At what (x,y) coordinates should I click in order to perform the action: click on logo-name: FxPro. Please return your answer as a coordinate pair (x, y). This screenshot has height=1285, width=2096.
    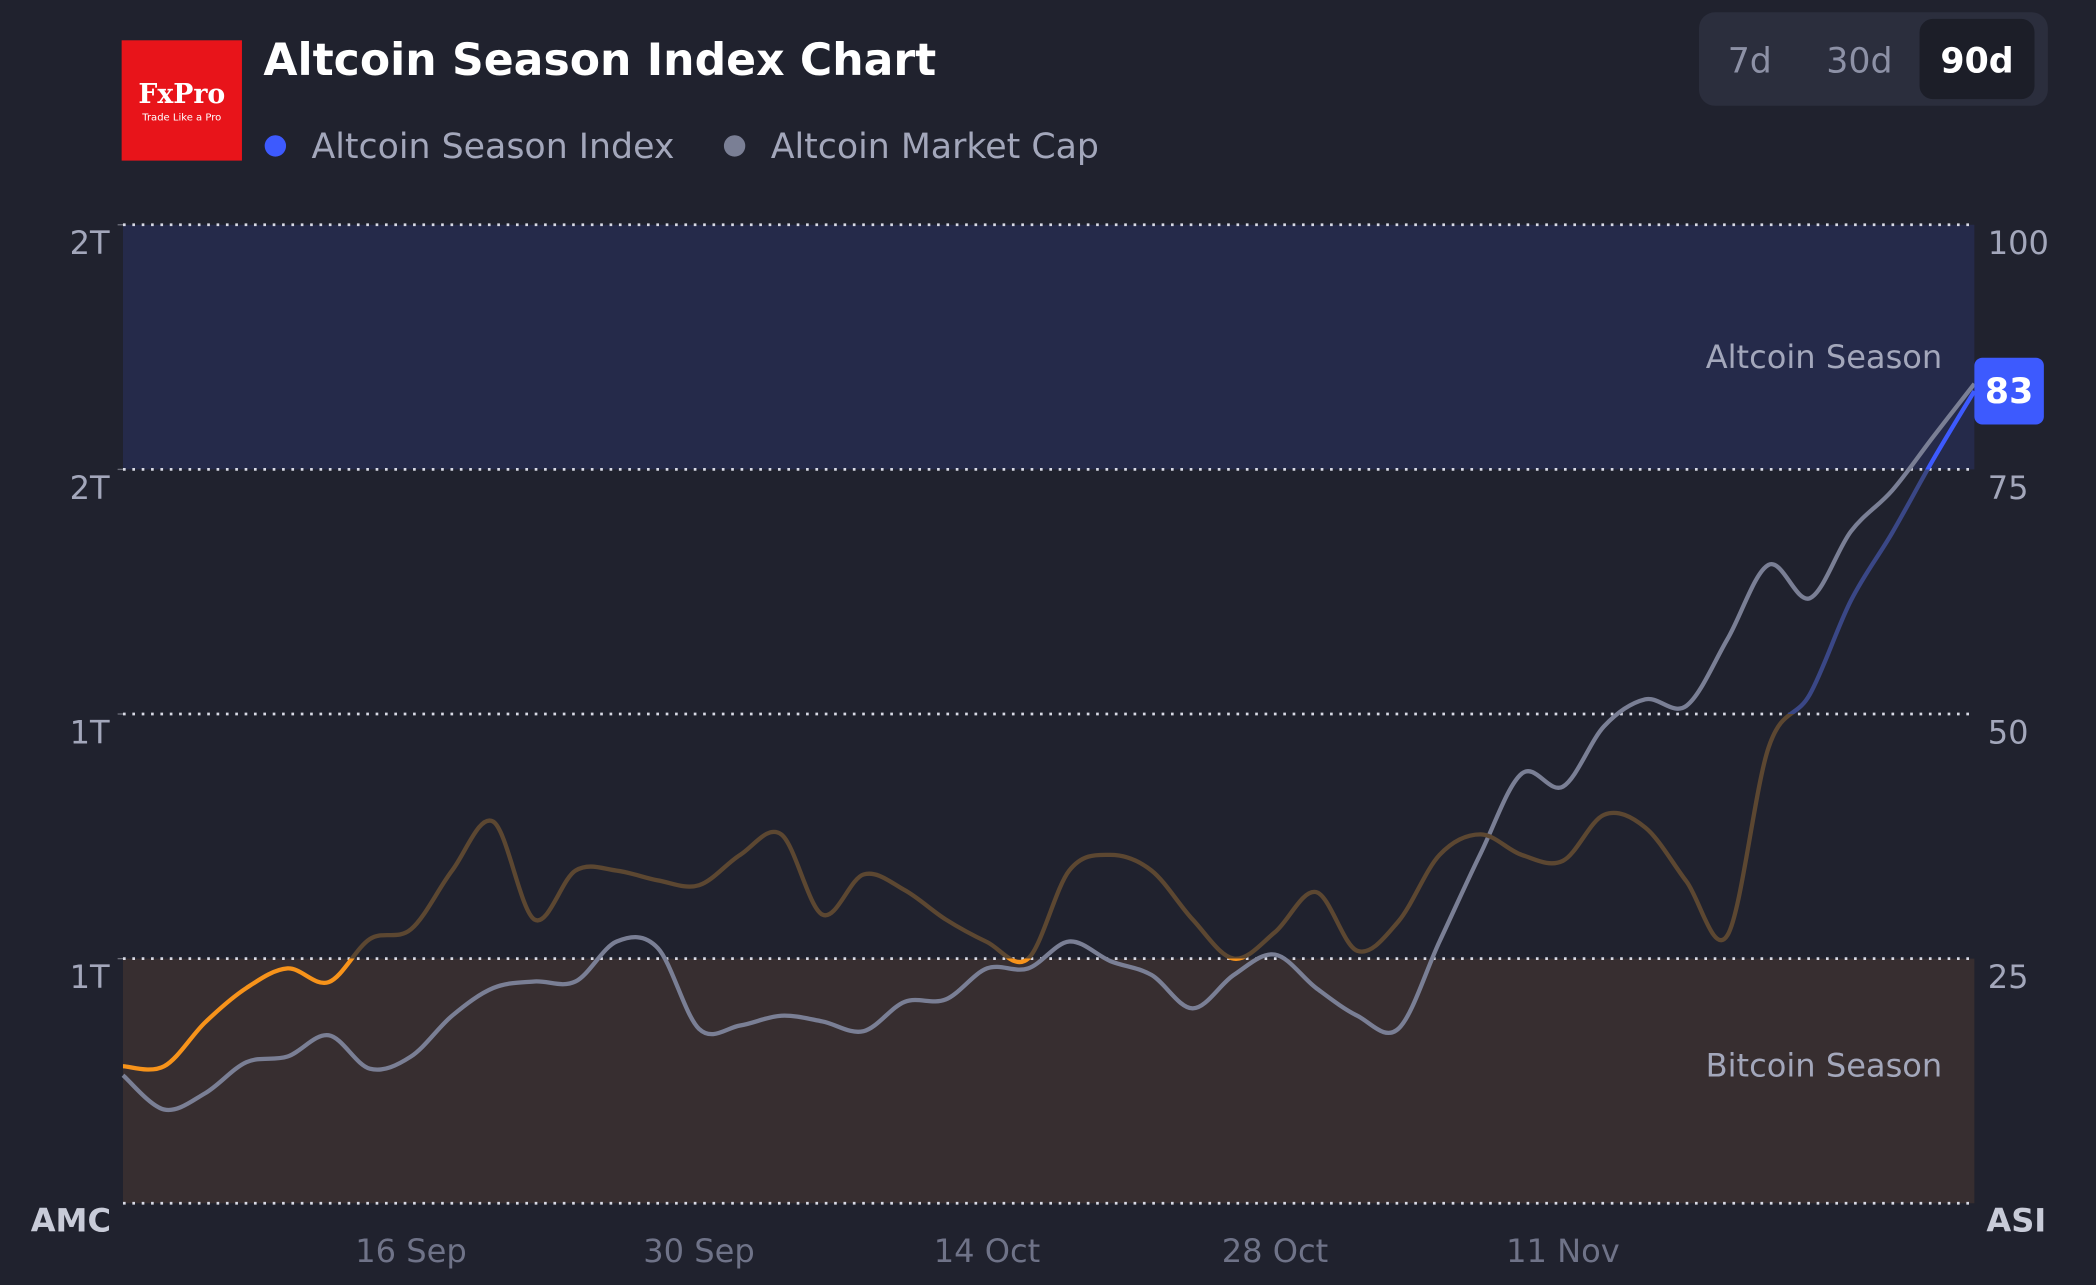
    Looking at the image, I should click on (181, 94).